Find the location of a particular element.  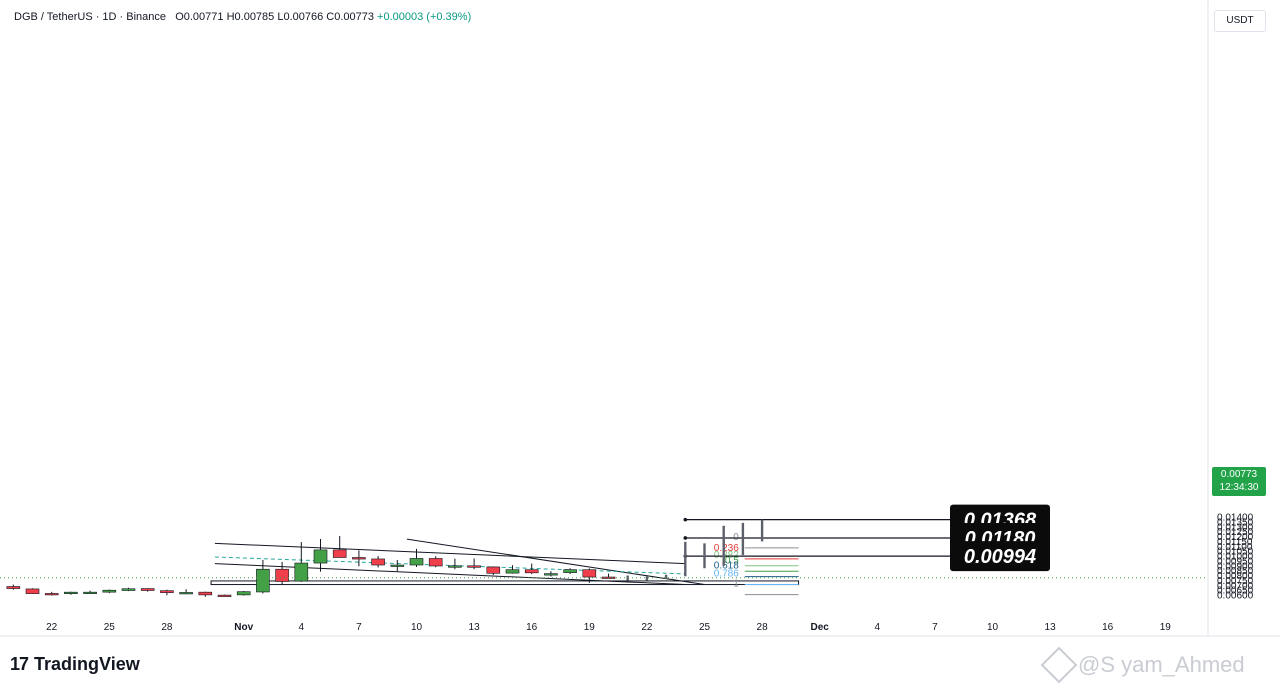

fib-label: 0.5 is located at coordinates (732, 560).